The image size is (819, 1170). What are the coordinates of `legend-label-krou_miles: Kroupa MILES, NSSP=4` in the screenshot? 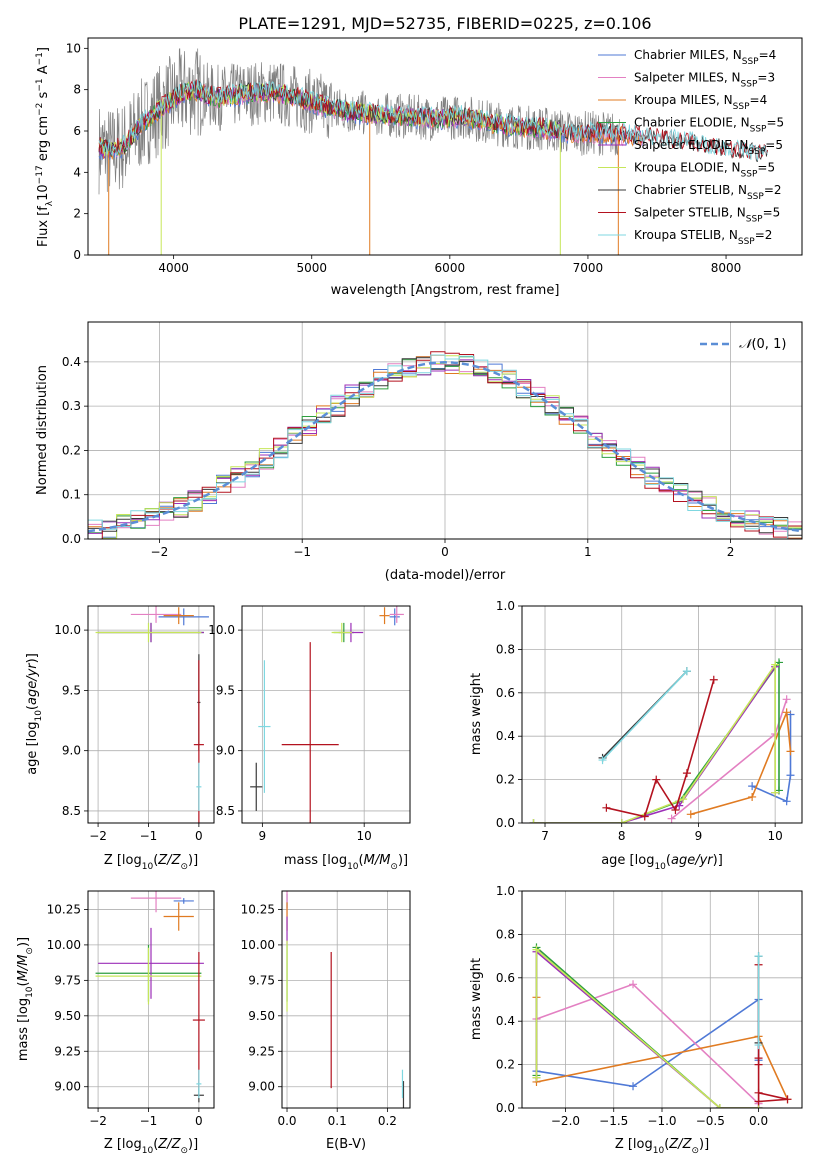 It's located at (700, 102).